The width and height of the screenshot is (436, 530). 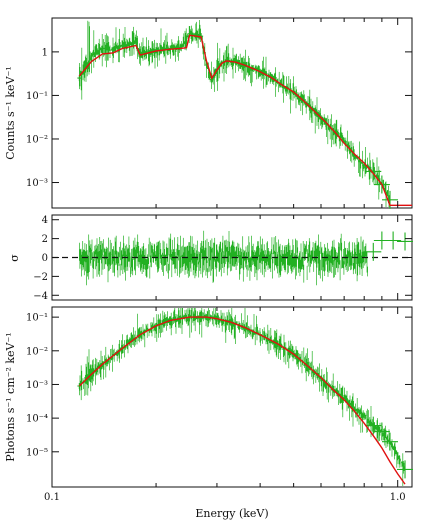 What do you see at coordinates (40, 296) in the screenshot?
I see `y-tick-label: −4` at bounding box center [40, 296].